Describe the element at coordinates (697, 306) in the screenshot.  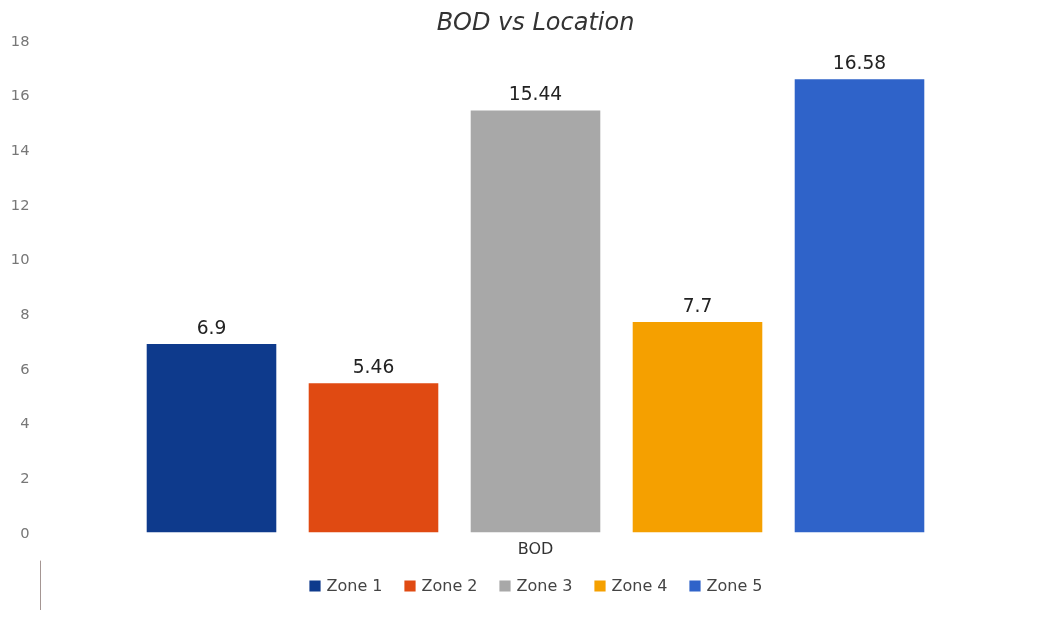
I see `data-label: 7.7` at that location.